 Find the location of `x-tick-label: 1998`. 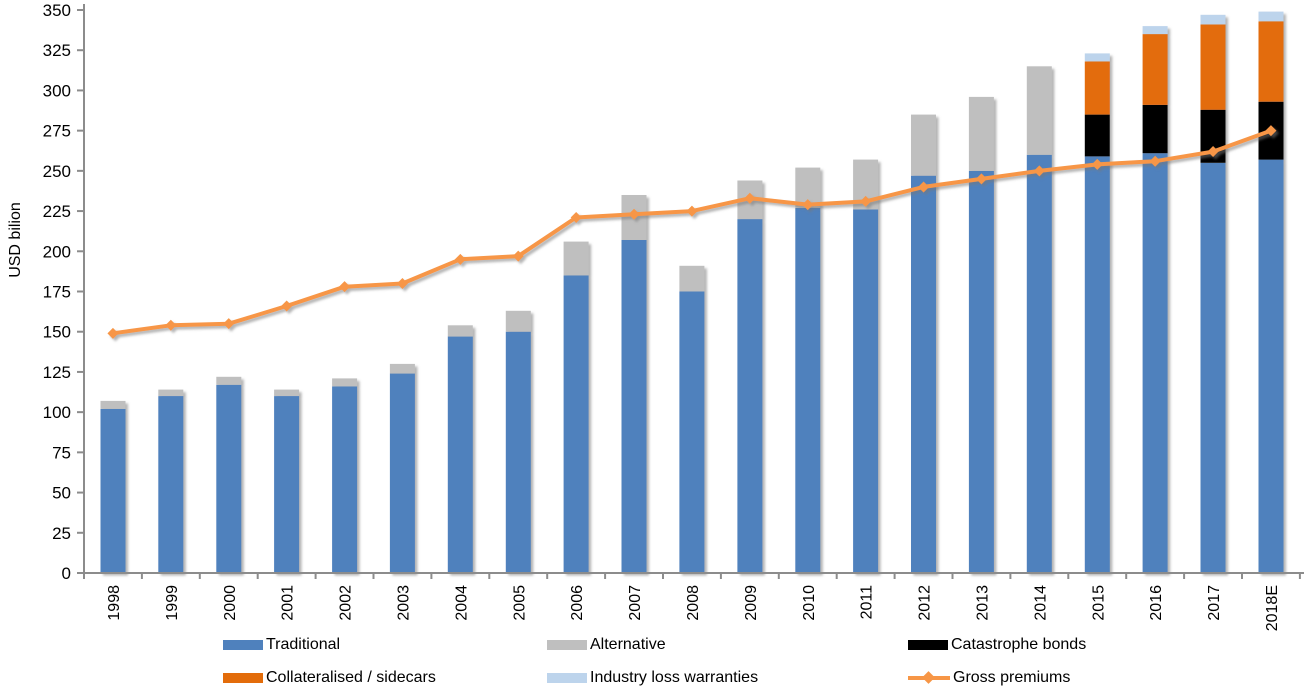

x-tick-label: 1998 is located at coordinates (114, 603).